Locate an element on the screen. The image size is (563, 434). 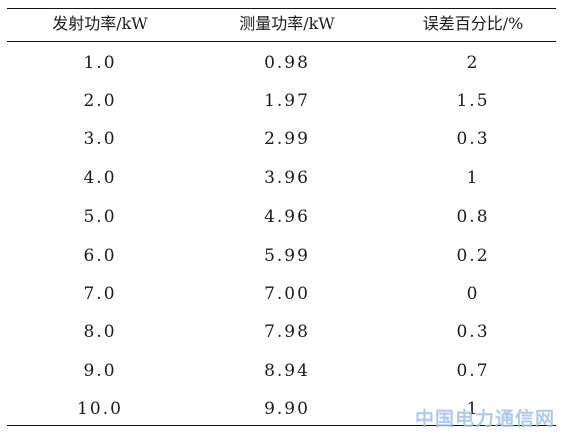
cell-error-percentage: 0 is located at coordinates (473, 294).